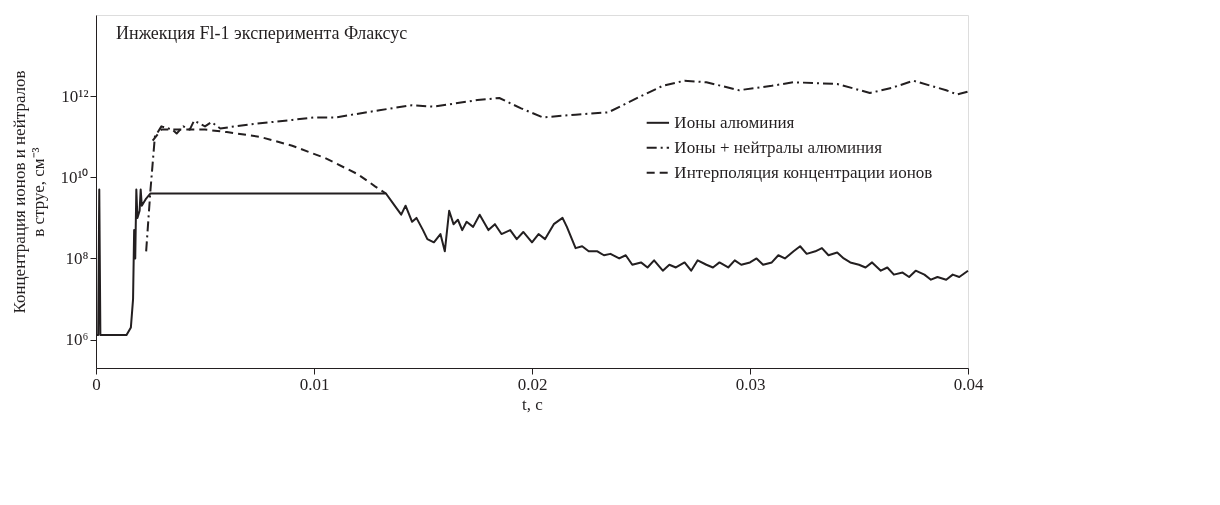 This screenshot has height=505, width=1220. Describe the element at coordinates (96, 384) in the screenshot. I see `x-tick-label: 0` at that location.